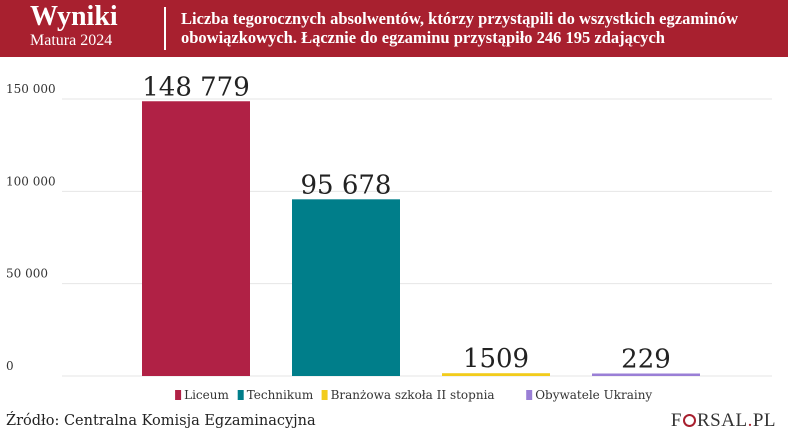  I want to click on legend-entry: Obywatele Ukrainy, so click(593, 395).